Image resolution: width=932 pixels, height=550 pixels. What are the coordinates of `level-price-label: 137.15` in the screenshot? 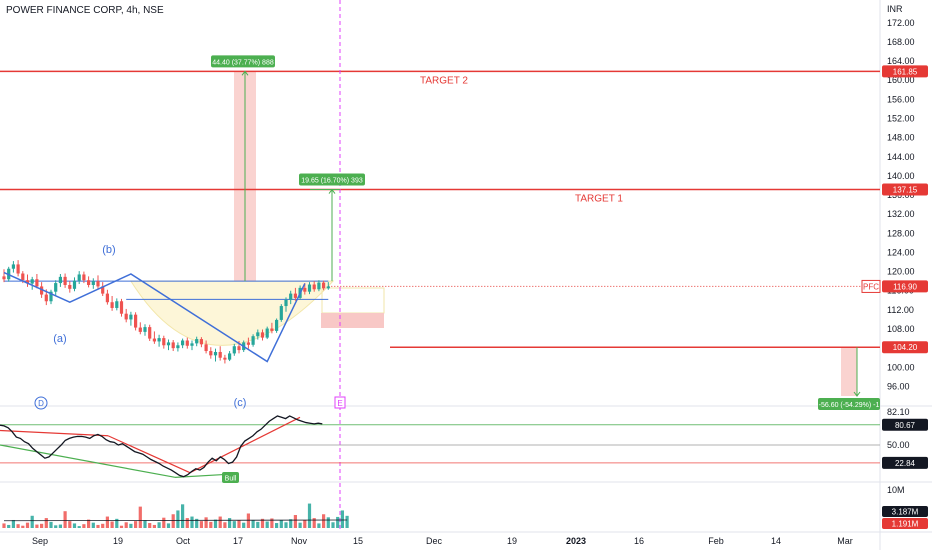 It's located at (905, 190).